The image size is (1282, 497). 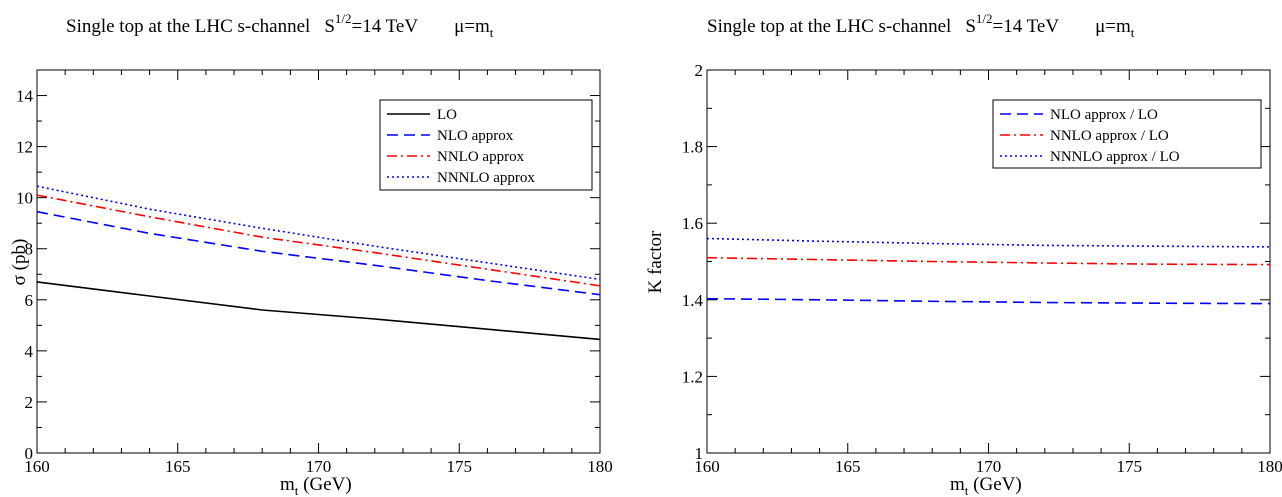 What do you see at coordinates (25, 96) in the screenshot?
I see `y-tick-label: 14` at bounding box center [25, 96].